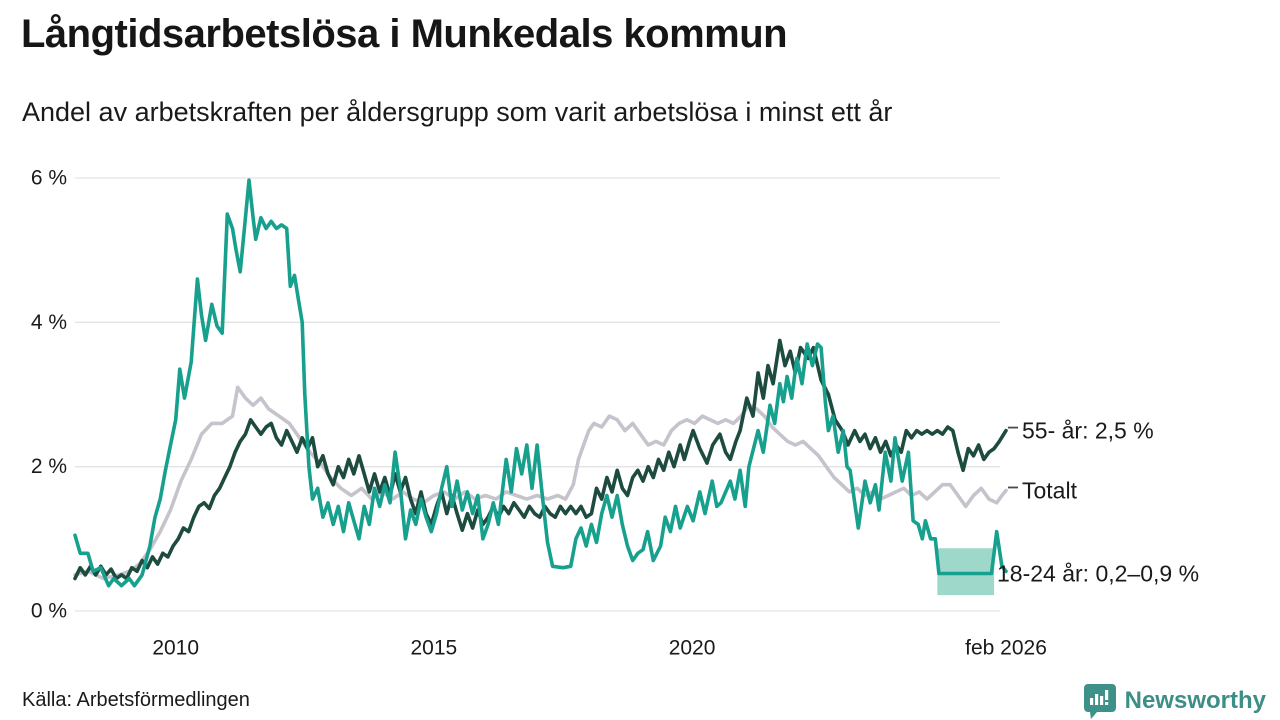 The height and width of the screenshot is (720, 1280). I want to click on x-tick-label-2015: 2015, so click(434, 648).